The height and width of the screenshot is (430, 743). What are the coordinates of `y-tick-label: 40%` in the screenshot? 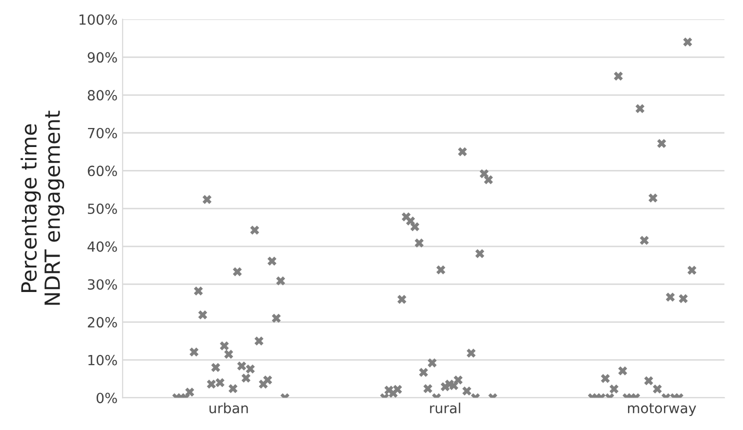 It's located at (102, 246).